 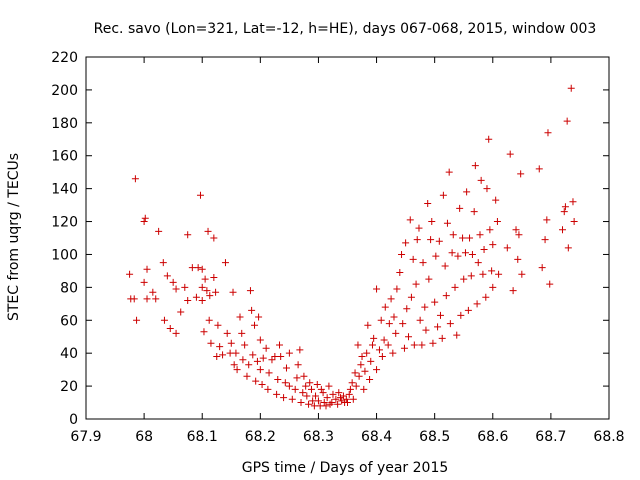 What do you see at coordinates (69, 387) in the screenshot?
I see `y-tick-label: 20` at bounding box center [69, 387].